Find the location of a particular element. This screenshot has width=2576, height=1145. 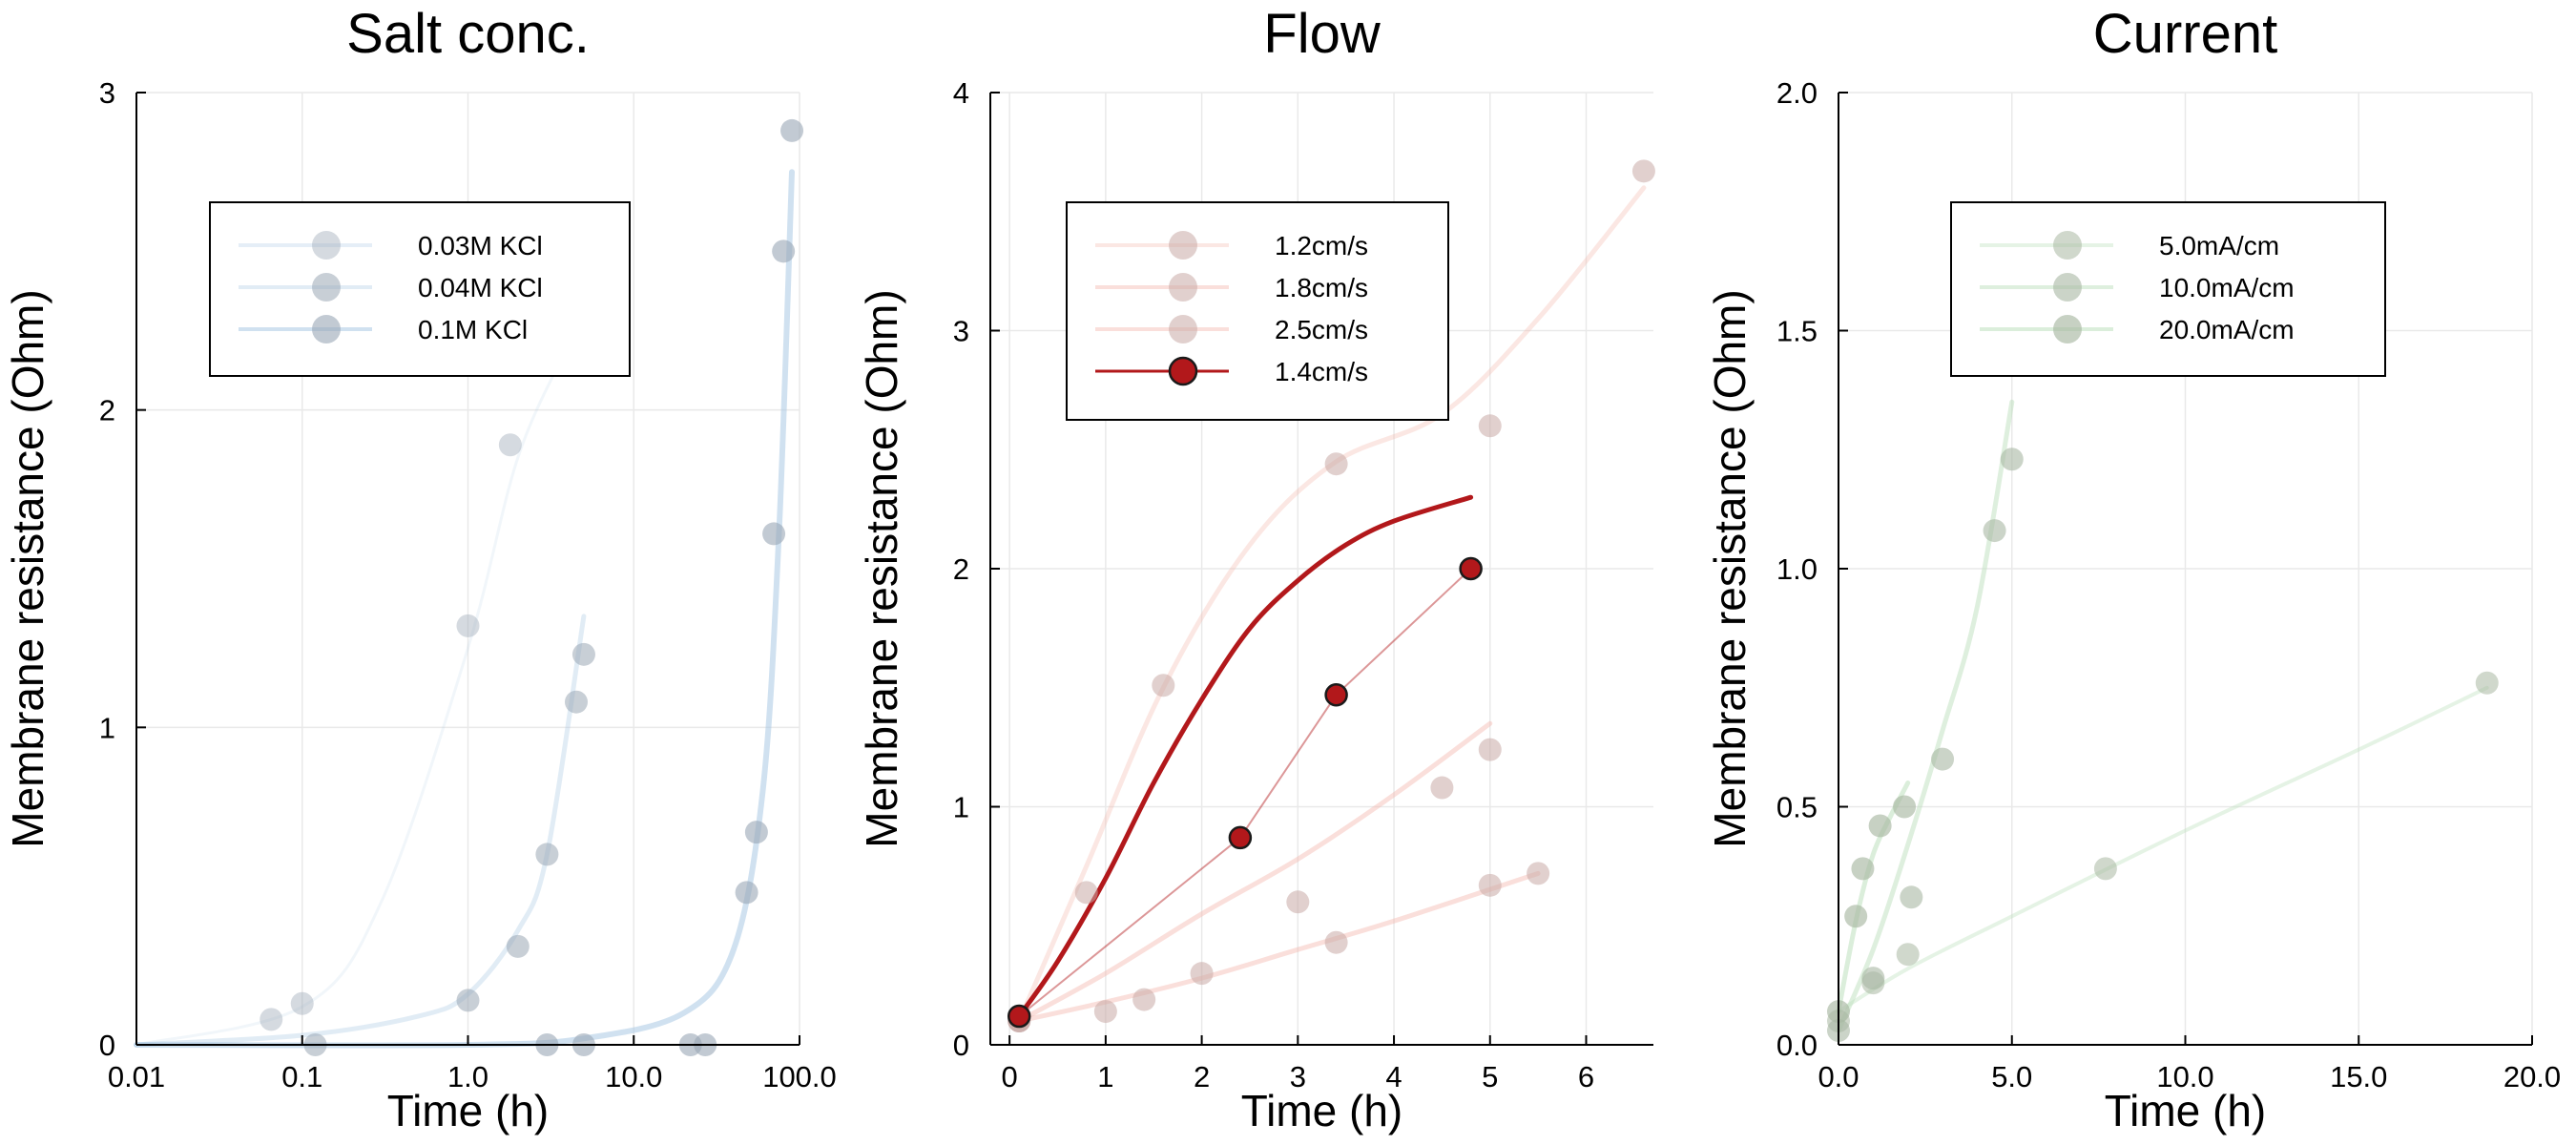

data-connector is located at coordinates (1245, 793).